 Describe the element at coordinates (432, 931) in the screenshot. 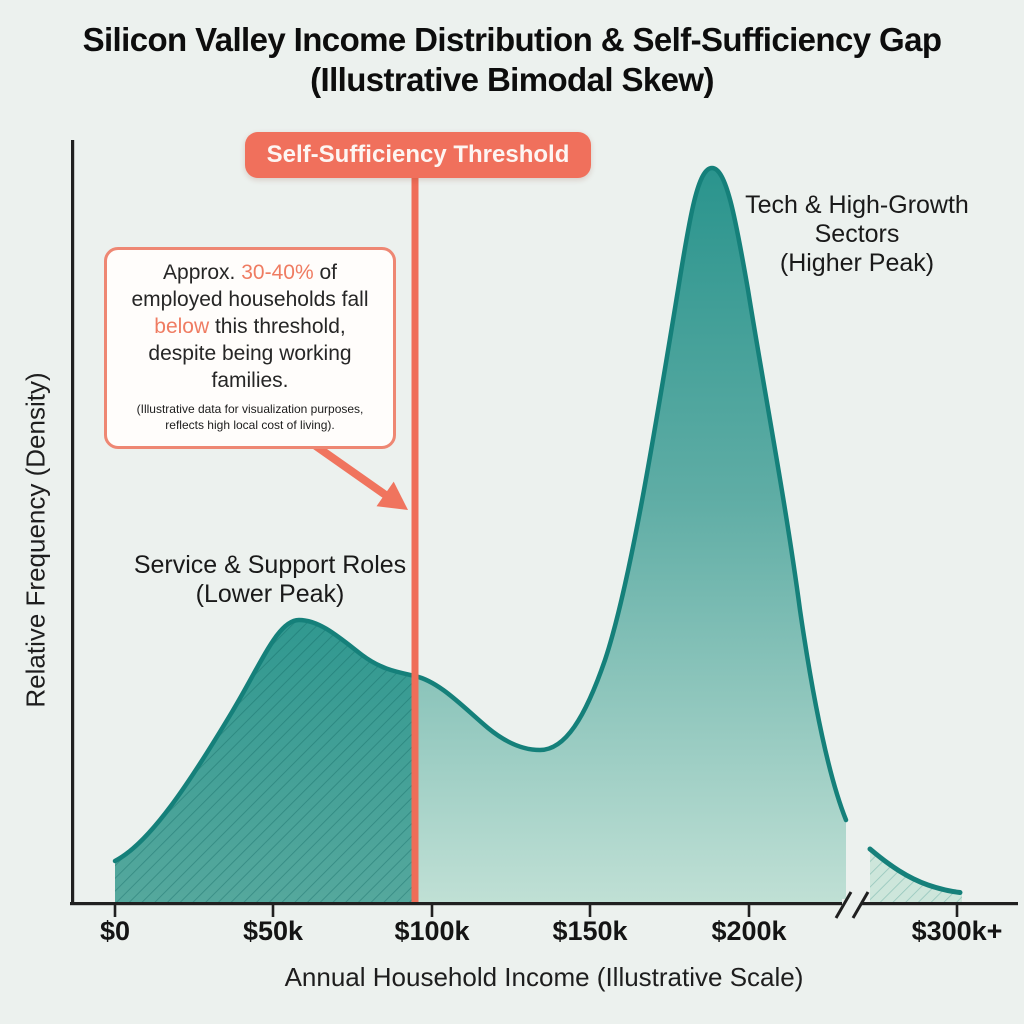

I see `x-tick-label-100k: $100k` at that location.